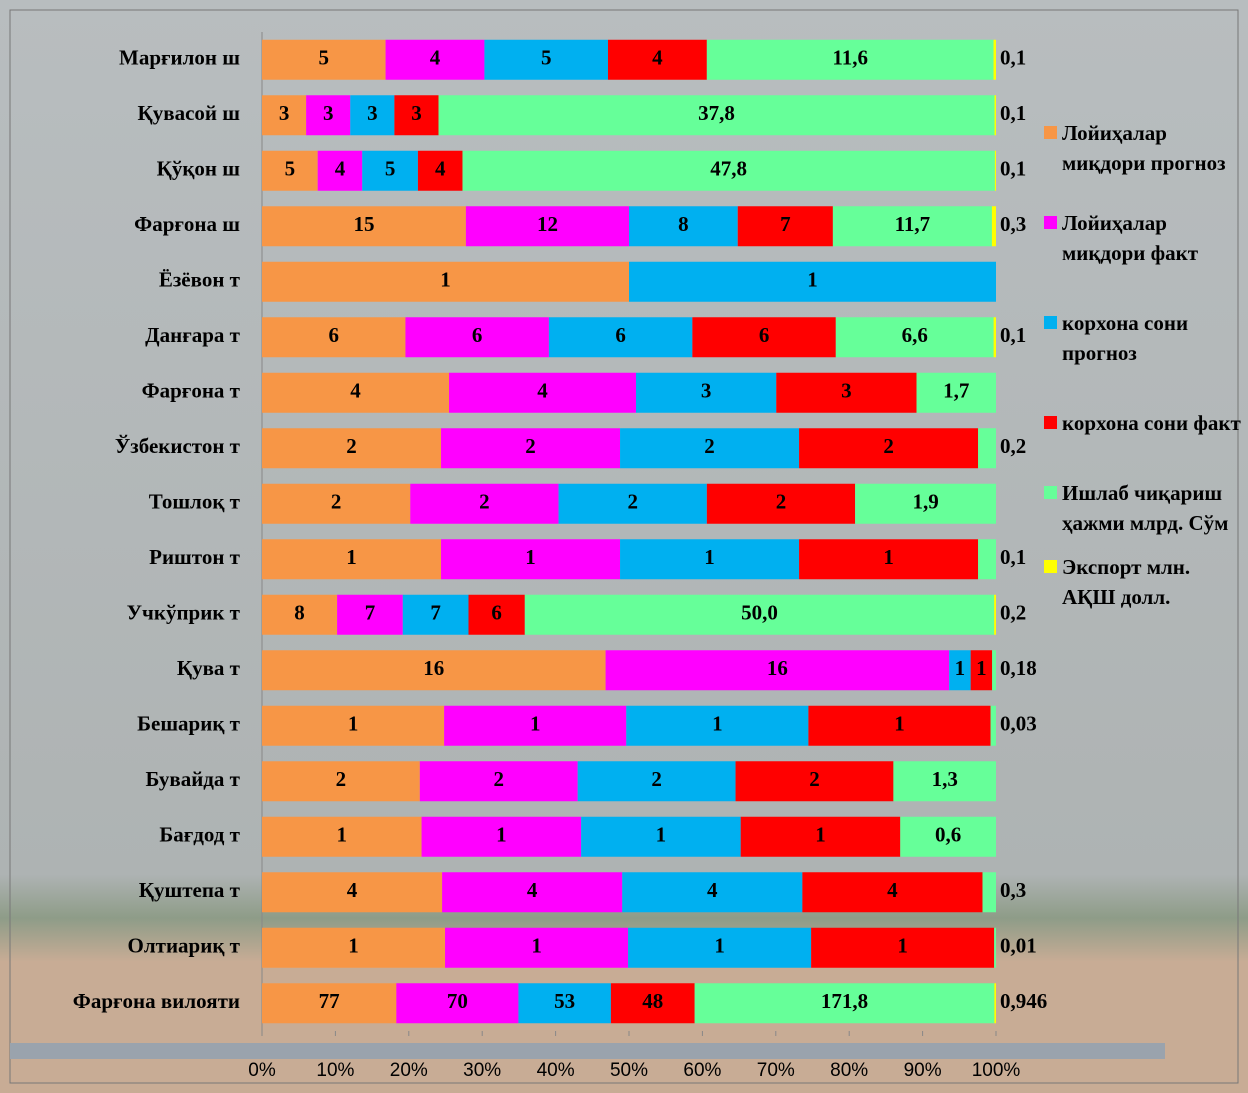 The image size is (1248, 1093). Describe the element at coordinates (191, 391) in the screenshot. I see `category-label: Фарғона т` at that location.